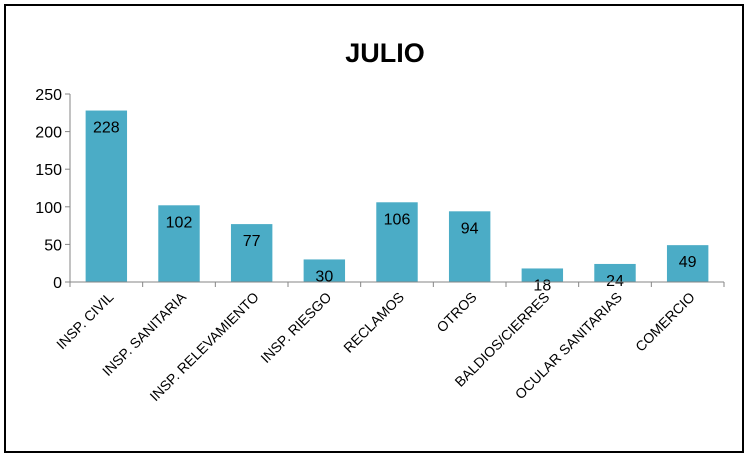 The height and width of the screenshot is (459, 752). I want to click on y-tick-label: 0, so click(57, 283).